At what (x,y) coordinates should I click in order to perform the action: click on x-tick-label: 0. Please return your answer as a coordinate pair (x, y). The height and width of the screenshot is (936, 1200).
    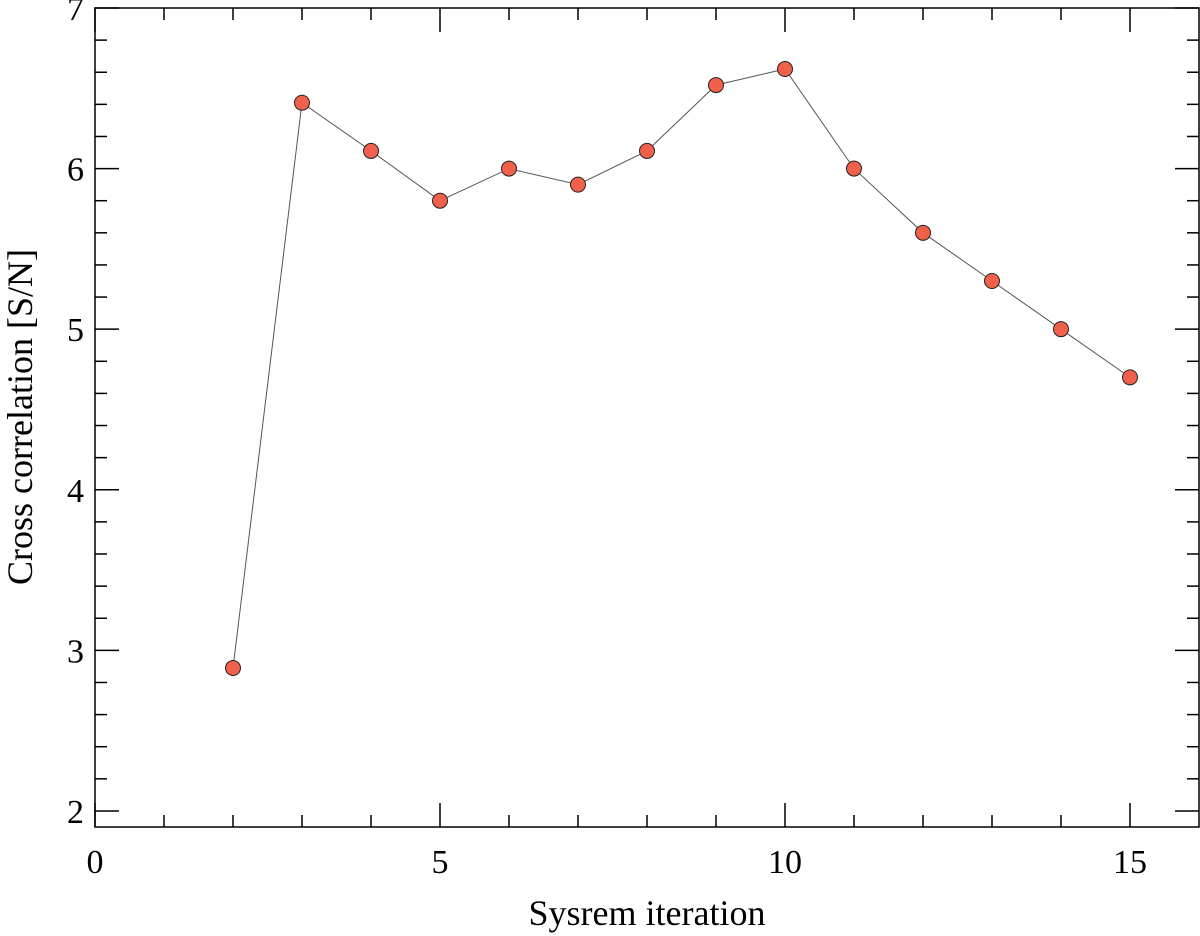
    Looking at the image, I should click on (95, 862).